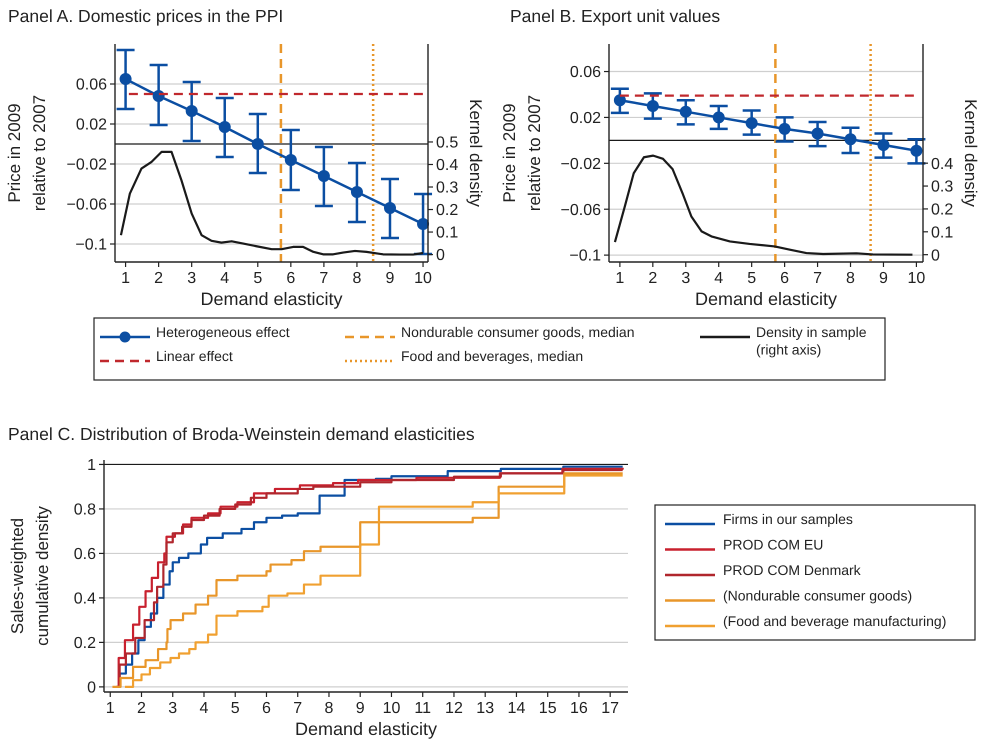  I want to click on legend-label: Linear effect, so click(194, 356).